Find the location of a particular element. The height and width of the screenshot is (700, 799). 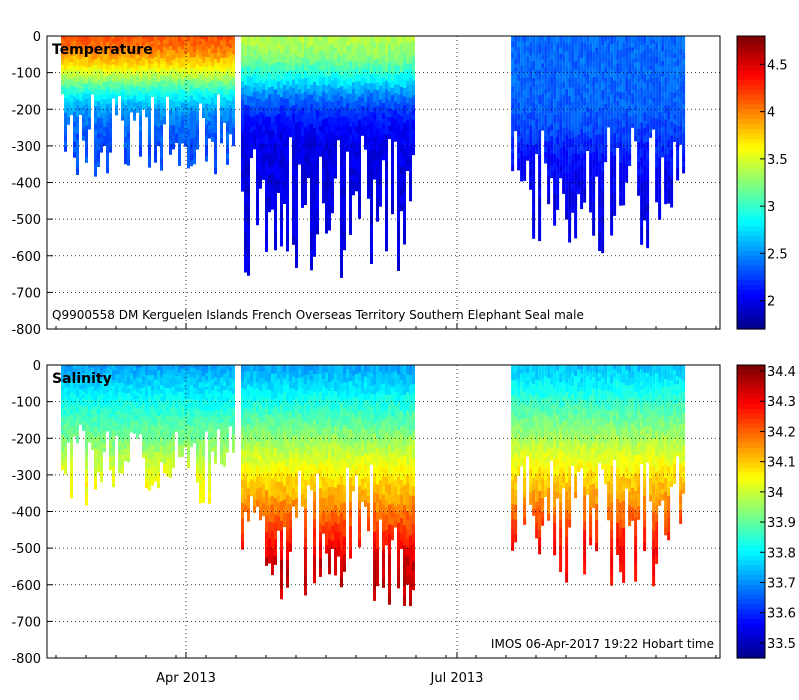

y-tick-label: -200 is located at coordinates (26, 110).